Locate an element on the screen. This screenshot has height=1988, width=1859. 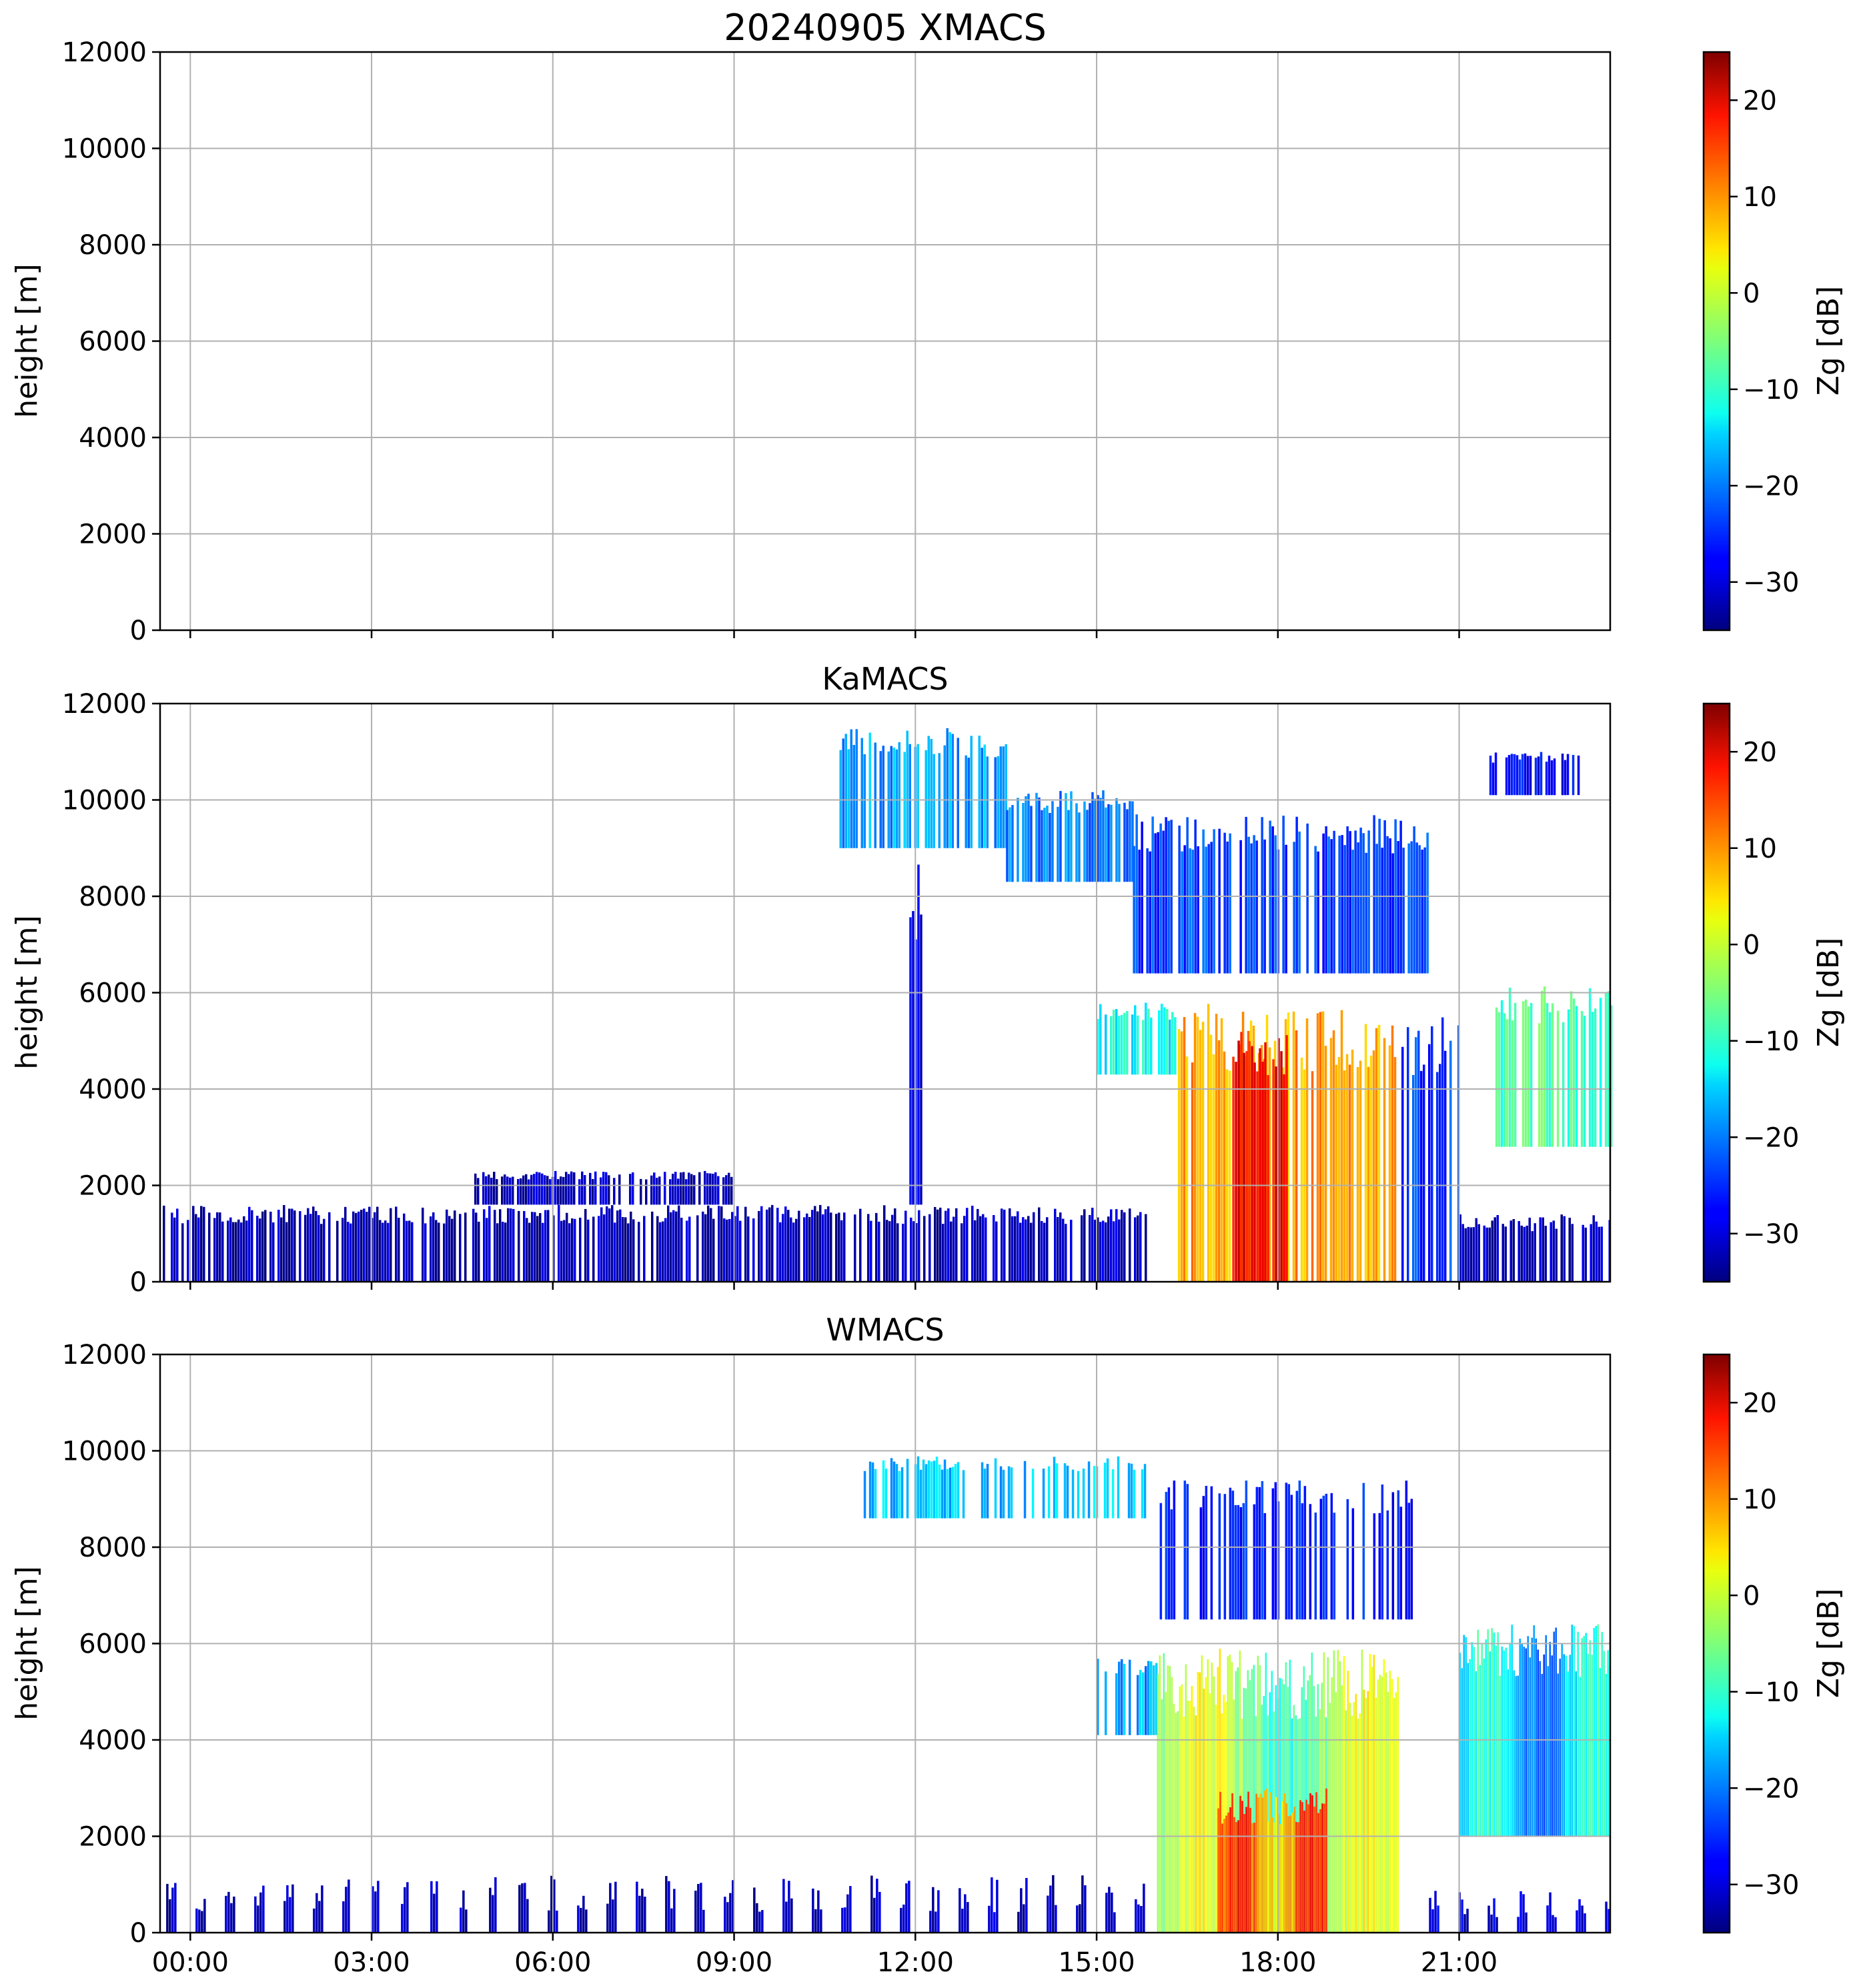
y-tick-label: 8000 is located at coordinates (113, 1548).